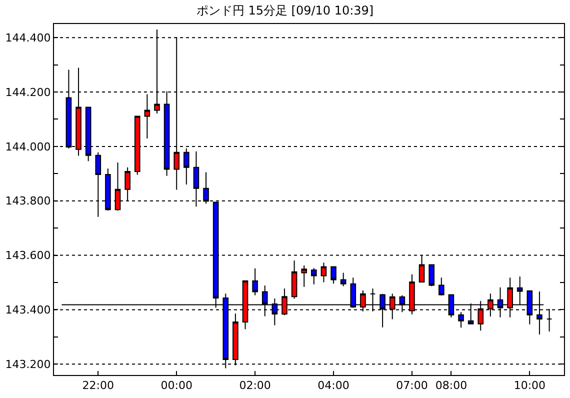 The width and height of the screenshot is (570, 398). Describe the element at coordinates (530, 385) in the screenshot. I see `x-tick-label: 10:00` at that location.